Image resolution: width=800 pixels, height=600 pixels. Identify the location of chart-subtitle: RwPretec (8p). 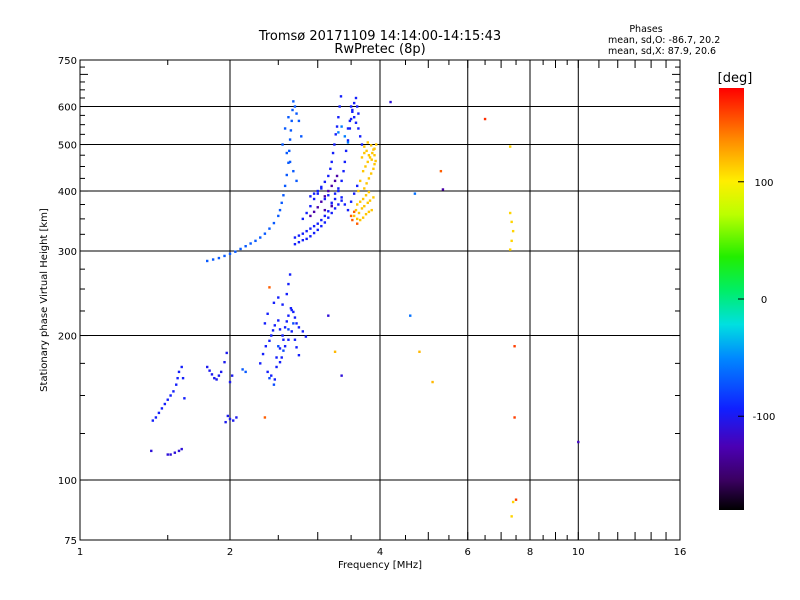
(379, 49).